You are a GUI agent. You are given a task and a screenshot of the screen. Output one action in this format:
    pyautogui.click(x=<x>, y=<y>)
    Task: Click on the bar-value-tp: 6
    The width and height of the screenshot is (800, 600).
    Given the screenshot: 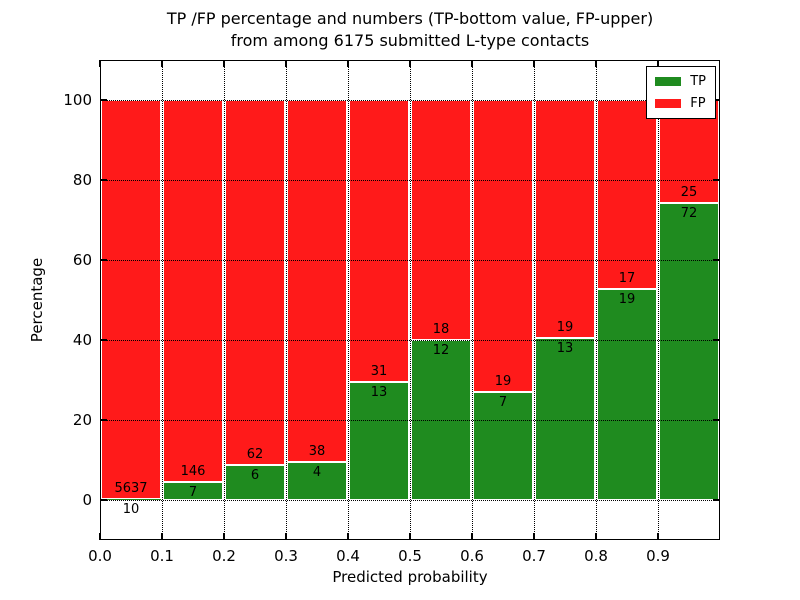 What is the action you would take?
    pyautogui.click(x=255, y=475)
    